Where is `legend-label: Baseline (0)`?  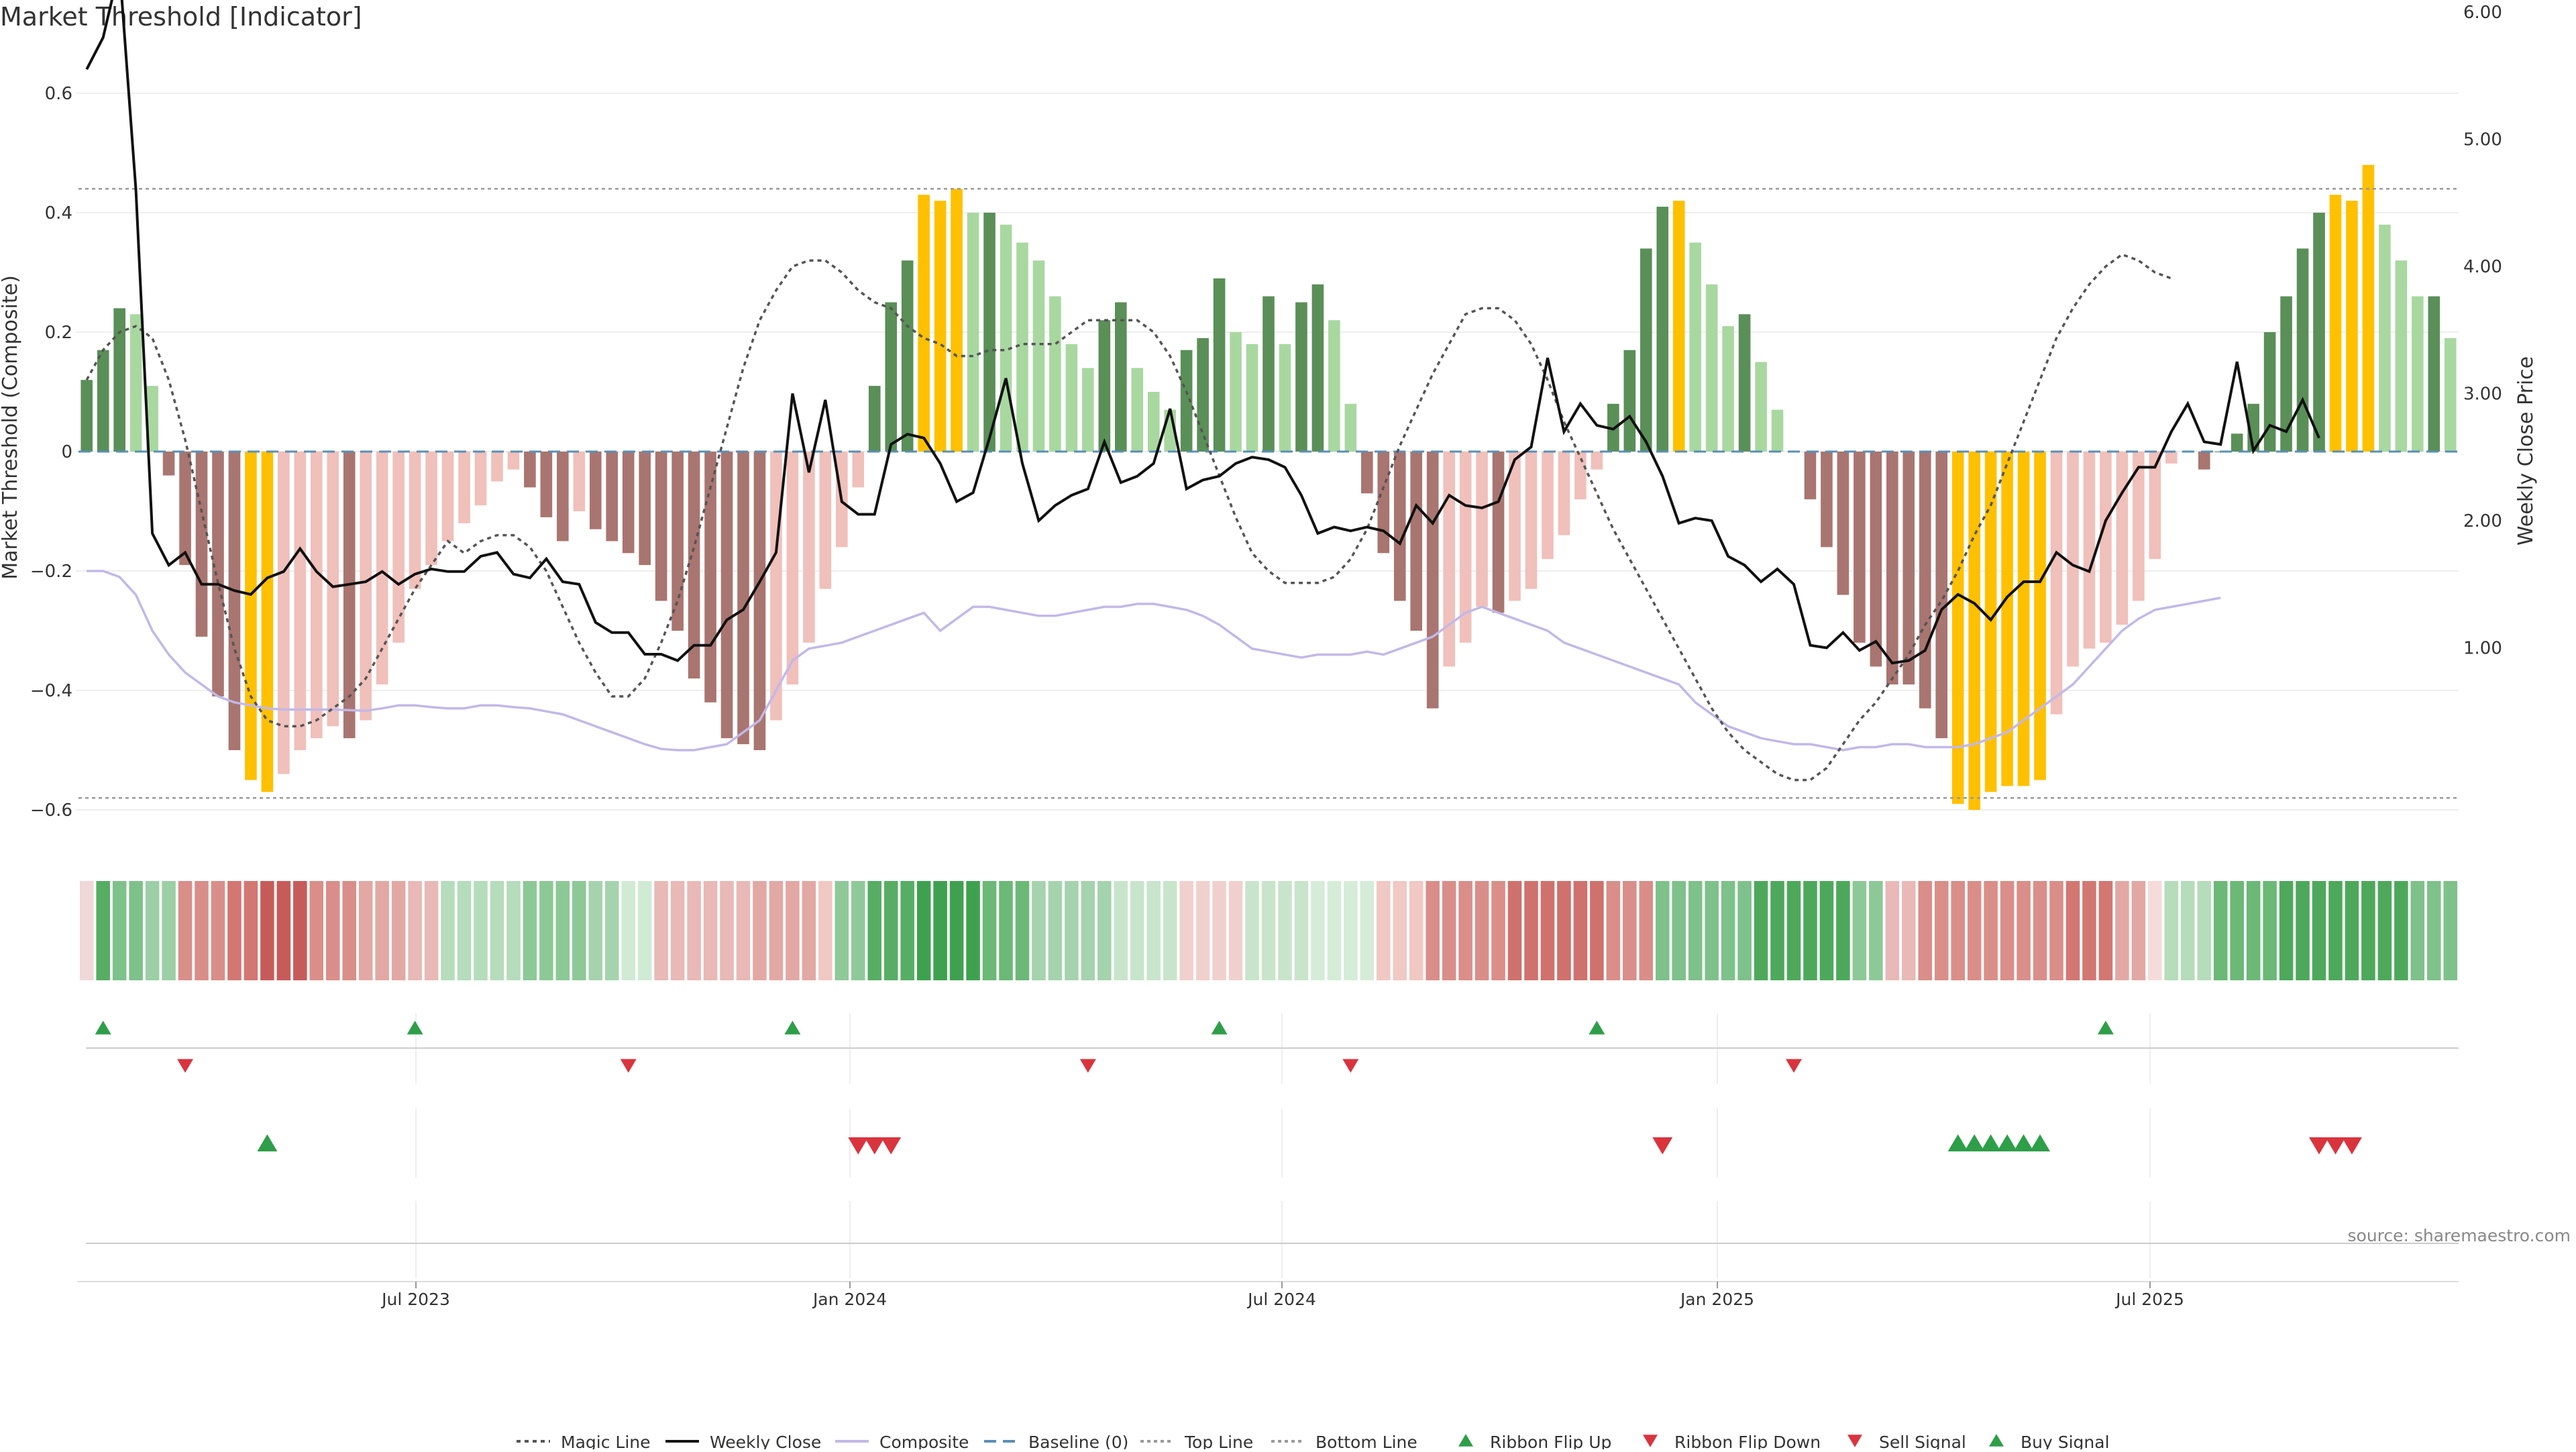 legend-label: Baseline (0) is located at coordinates (1078, 1441).